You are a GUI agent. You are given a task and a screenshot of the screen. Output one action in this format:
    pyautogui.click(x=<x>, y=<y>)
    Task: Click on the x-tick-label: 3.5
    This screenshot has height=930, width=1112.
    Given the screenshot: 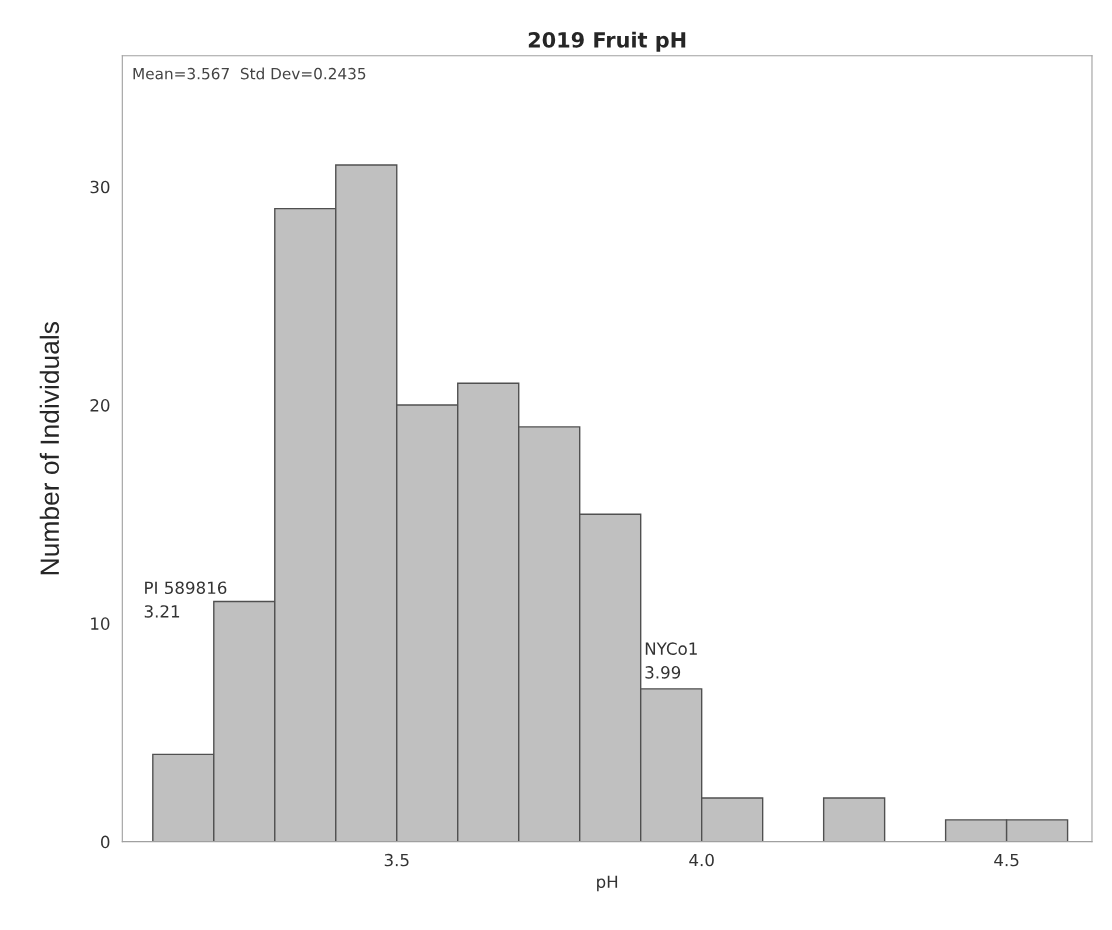 What is the action you would take?
    pyautogui.click(x=396, y=860)
    